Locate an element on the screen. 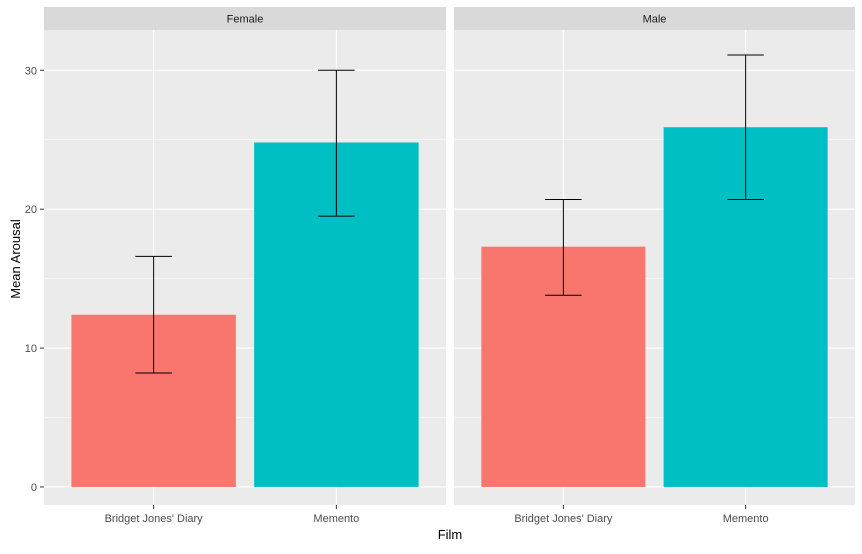 Image resolution: width=862 pixels, height=554 pixels. facet-strip-label: Female is located at coordinates (245, 20).